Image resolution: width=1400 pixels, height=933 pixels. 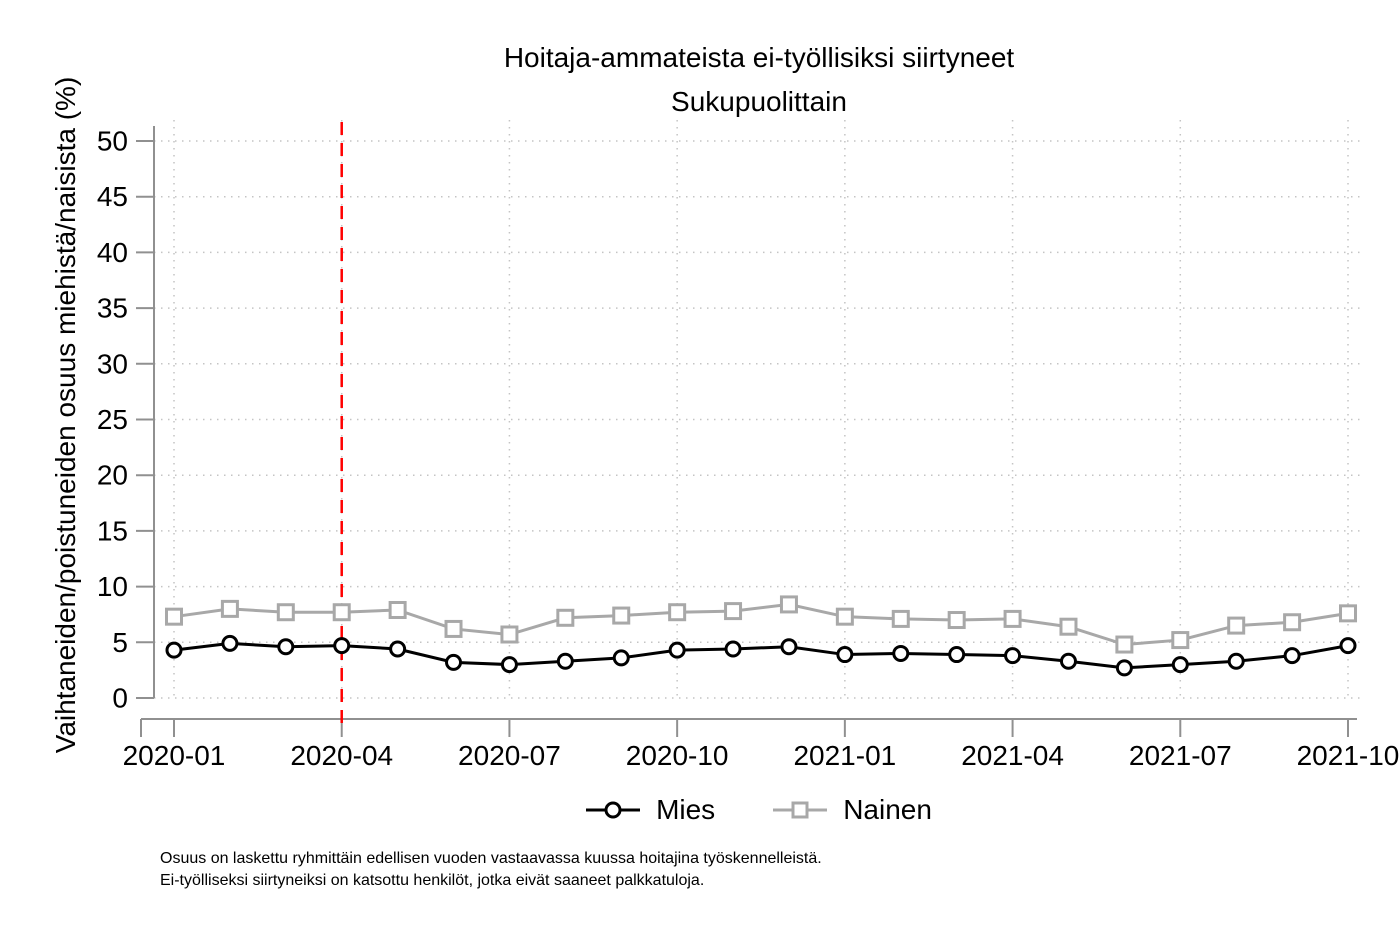 I want to click on y-tick-label: 15, so click(x=112, y=530).